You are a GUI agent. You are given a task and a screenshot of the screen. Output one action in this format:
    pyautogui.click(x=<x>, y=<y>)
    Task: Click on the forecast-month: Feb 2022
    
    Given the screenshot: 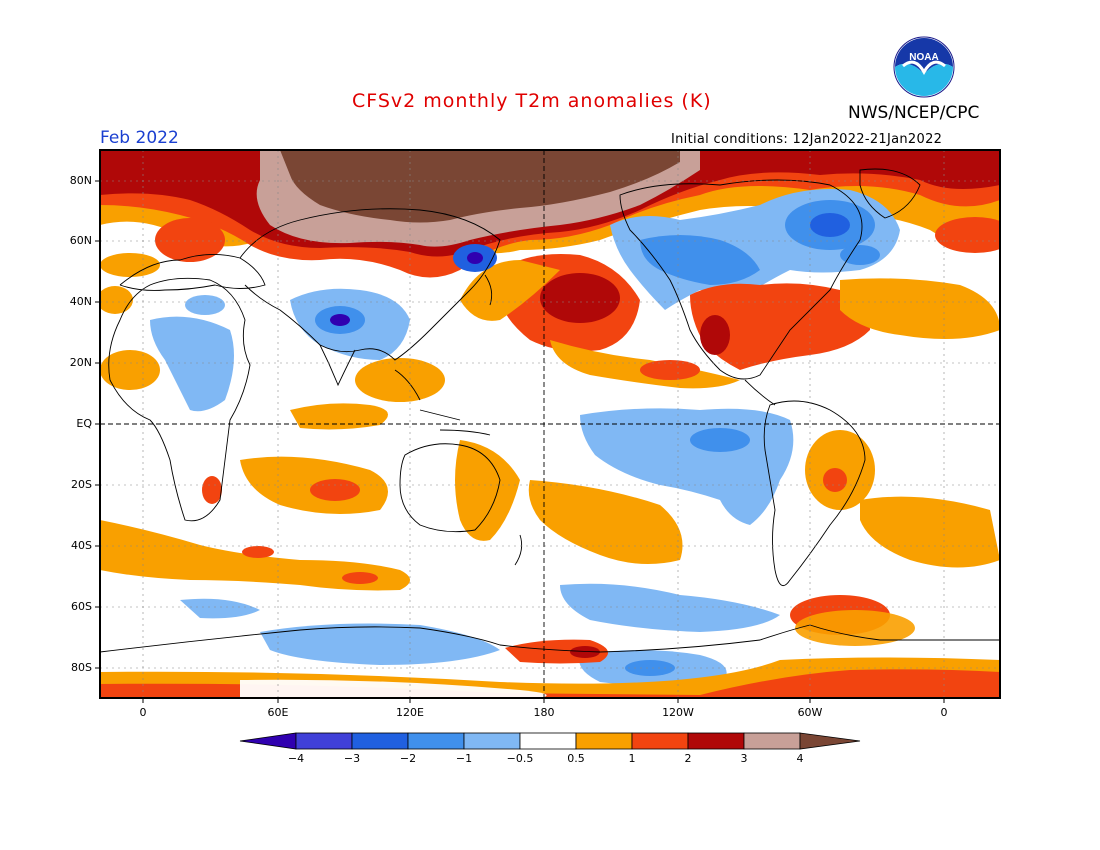 What is the action you would take?
    pyautogui.click(x=139, y=138)
    